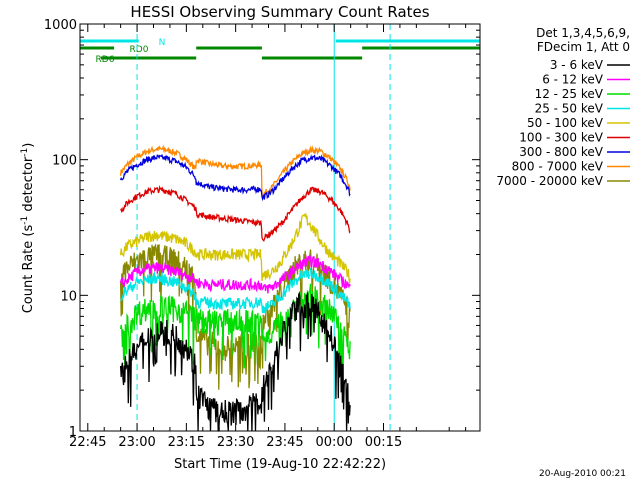 The image size is (640, 480). Describe the element at coordinates (186, 442) in the screenshot. I see `x-tick-label-2: 23:15` at that location.